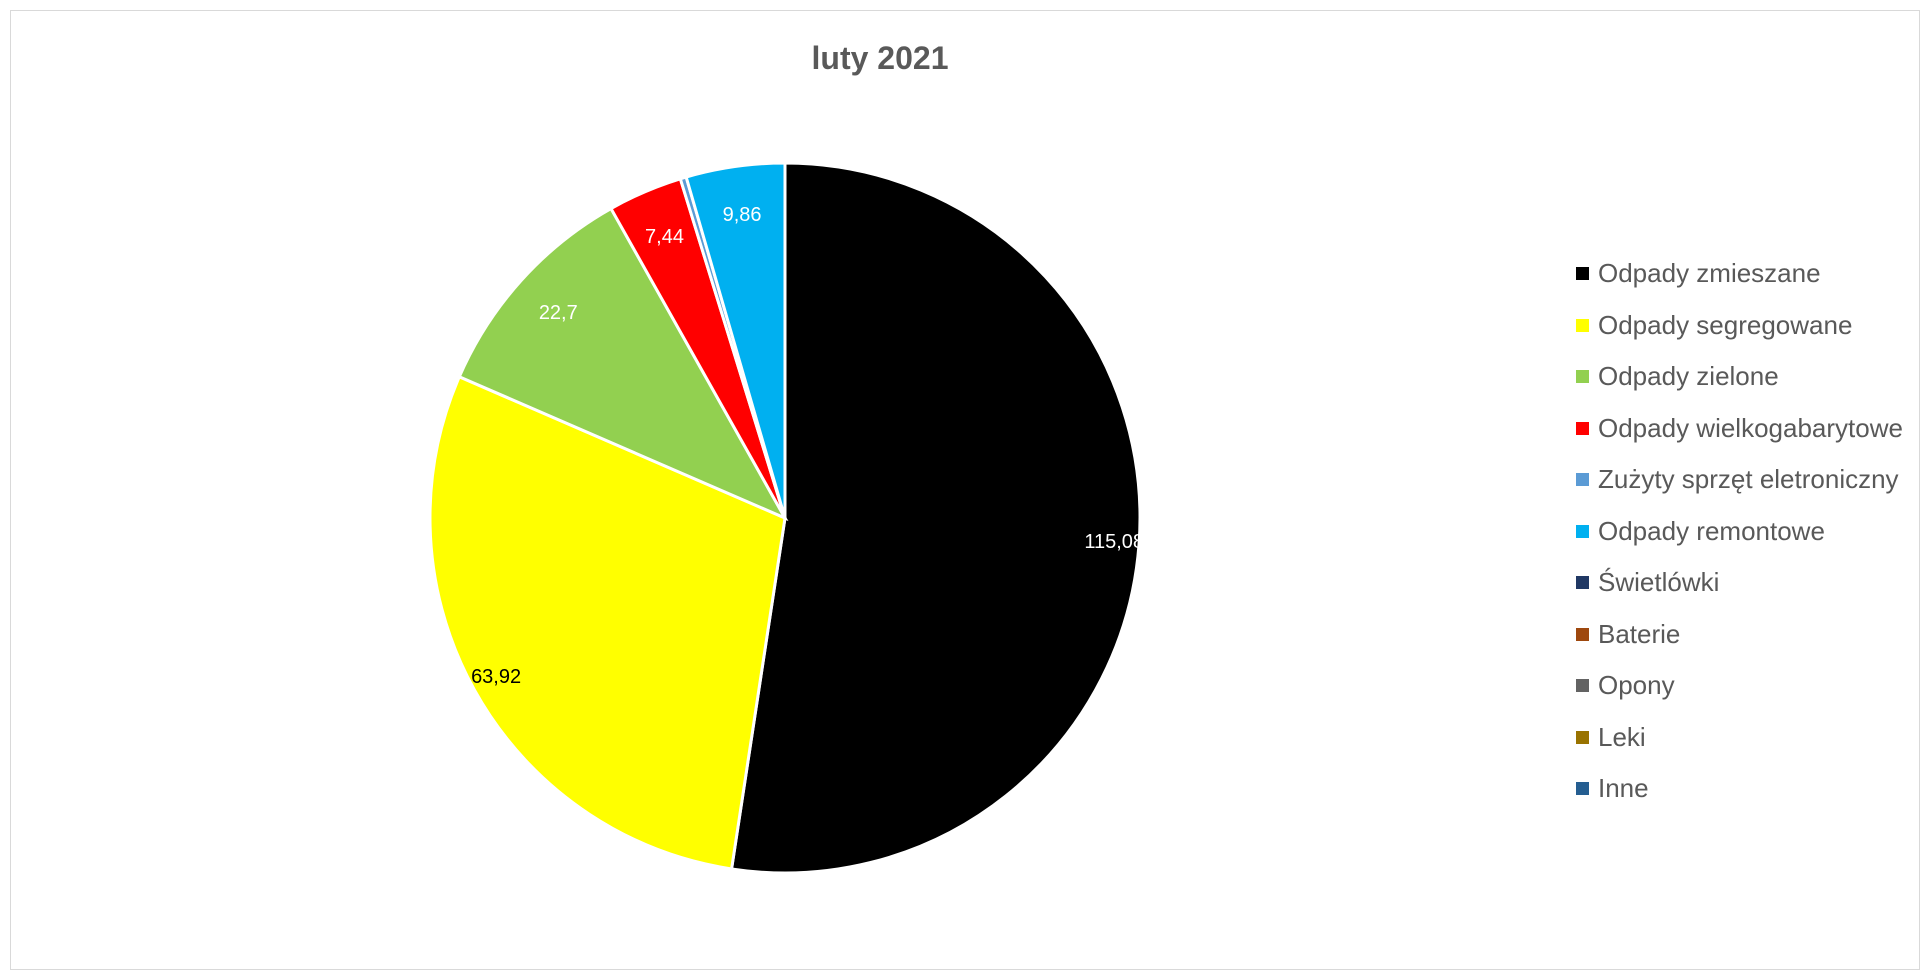 This screenshot has height=970, width=1930. What do you see at coordinates (558, 313) in the screenshot?
I see `data-label-2: 22,7` at bounding box center [558, 313].